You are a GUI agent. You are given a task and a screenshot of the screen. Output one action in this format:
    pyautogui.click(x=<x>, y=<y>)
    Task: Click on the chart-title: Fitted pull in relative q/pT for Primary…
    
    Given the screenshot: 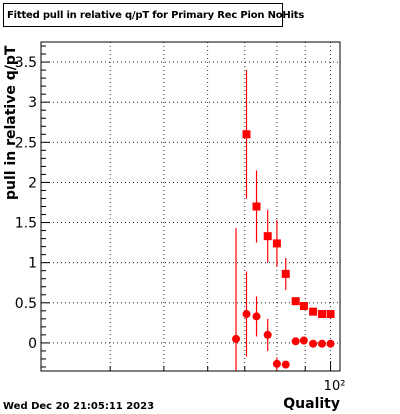 What is the action you would take?
    pyautogui.click(x=153, y=15)
    